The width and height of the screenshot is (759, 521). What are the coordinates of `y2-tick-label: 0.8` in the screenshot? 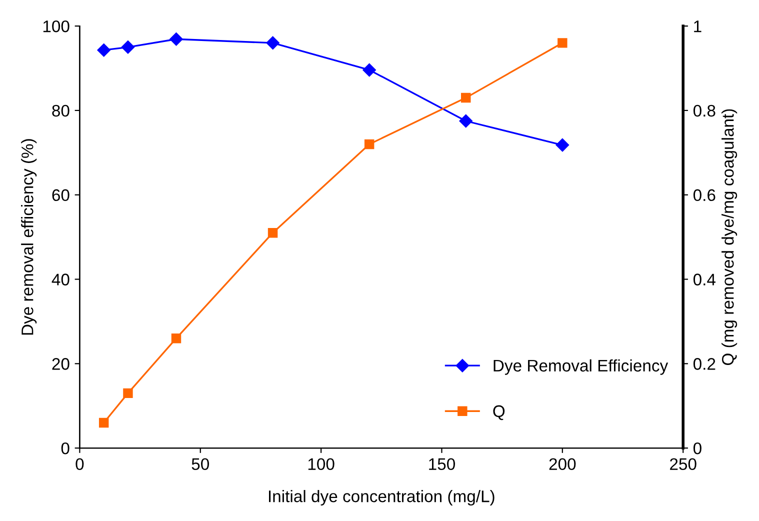 It's located at (704, 110).